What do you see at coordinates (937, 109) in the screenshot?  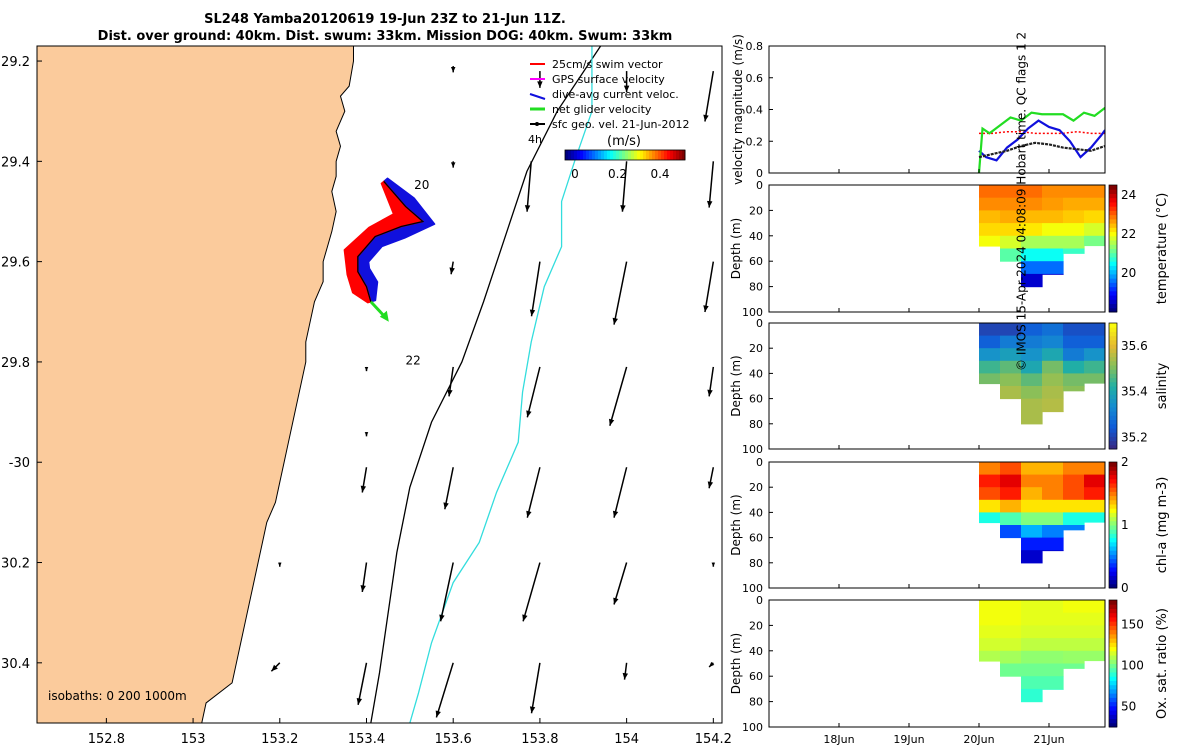 I see `panel-1-frame` at bounding box center [937, 109].